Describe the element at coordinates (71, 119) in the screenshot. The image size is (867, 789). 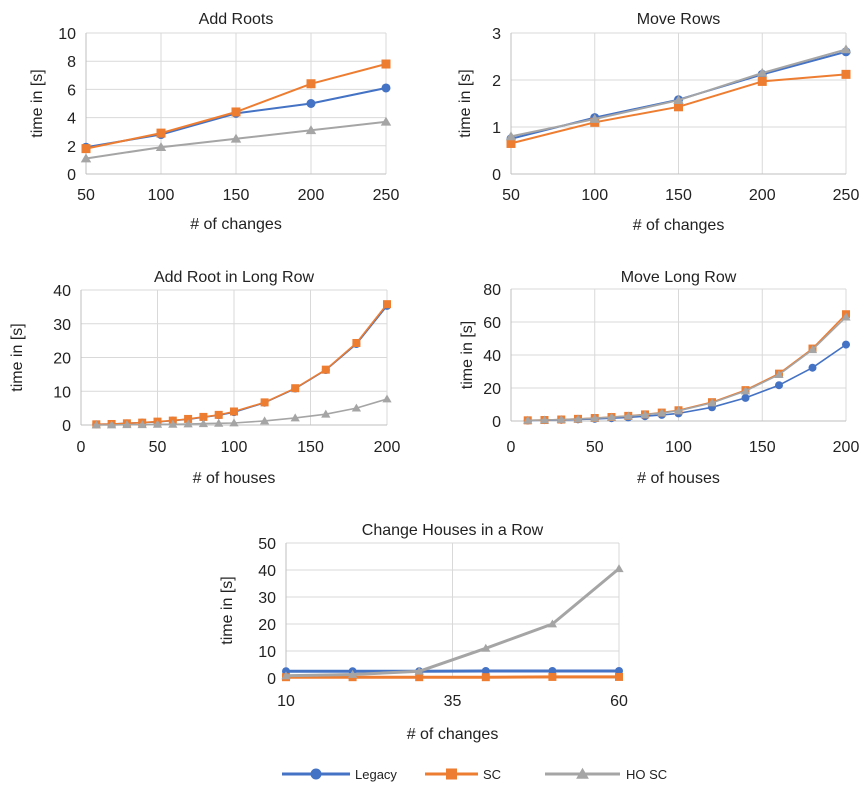
I see `y-tick-label: 4` at that location.